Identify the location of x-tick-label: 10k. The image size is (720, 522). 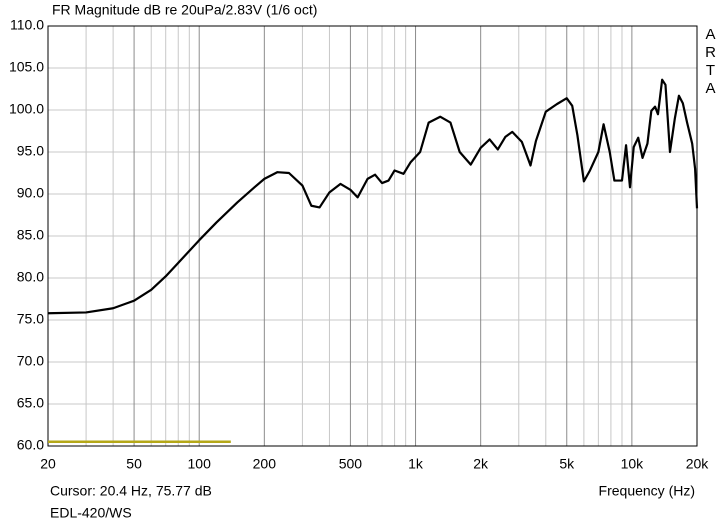
(633, 464).